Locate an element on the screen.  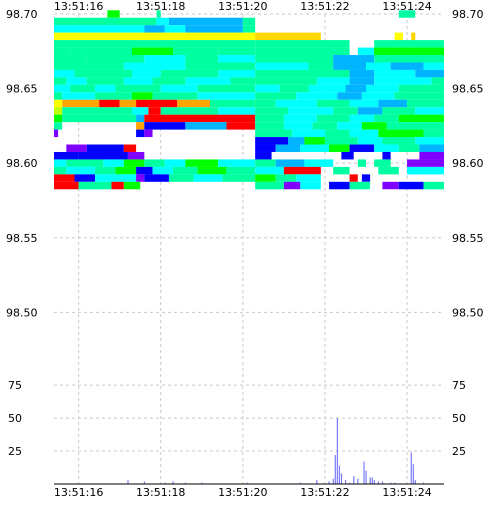
y-tick-label-right: 98.55 is located at coordinates (468, 238).